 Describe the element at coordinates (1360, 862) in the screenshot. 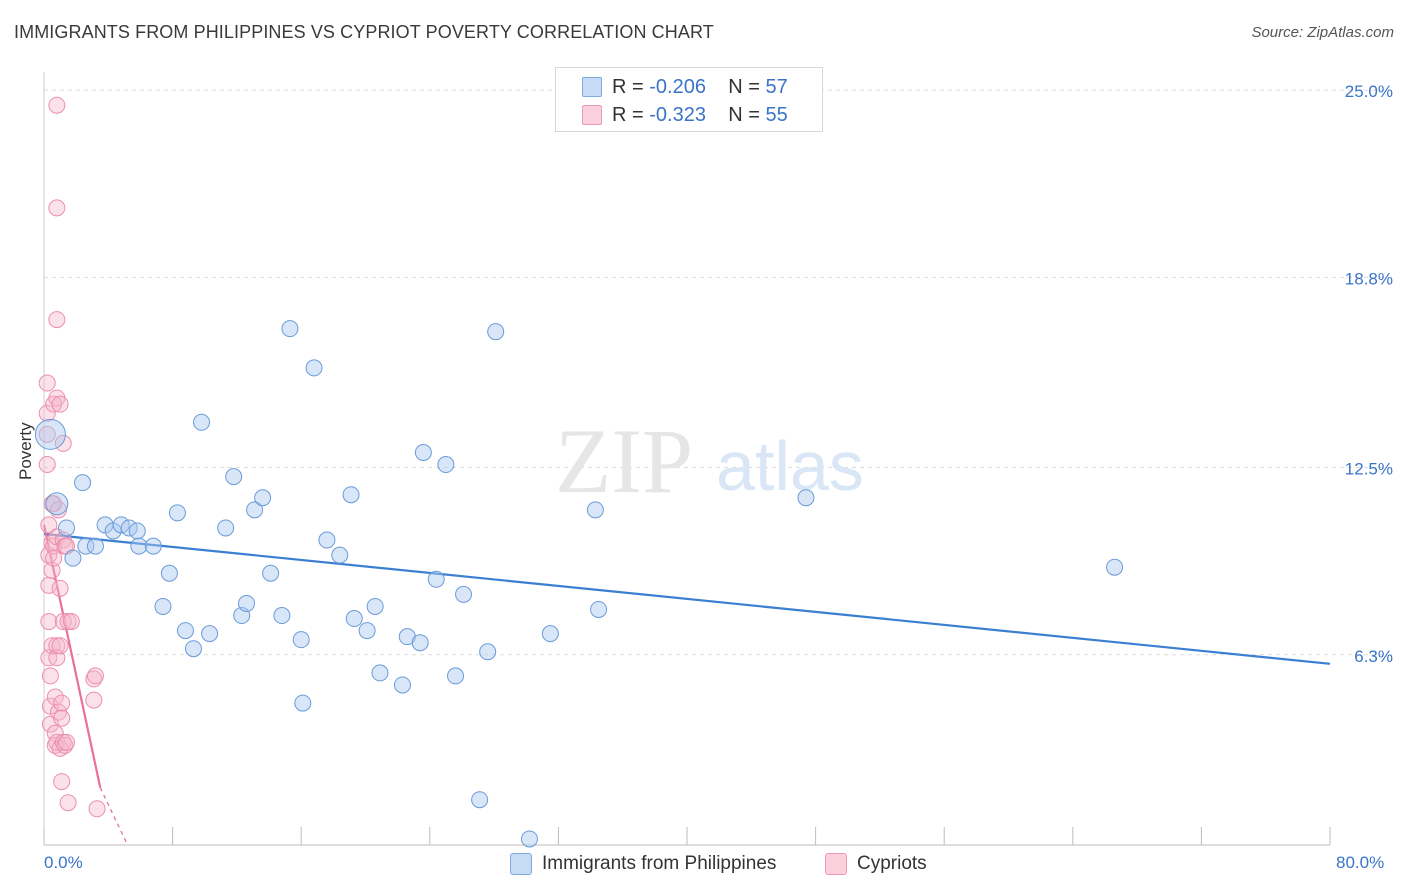

I see `x-max-label: 80.0%` at that location.